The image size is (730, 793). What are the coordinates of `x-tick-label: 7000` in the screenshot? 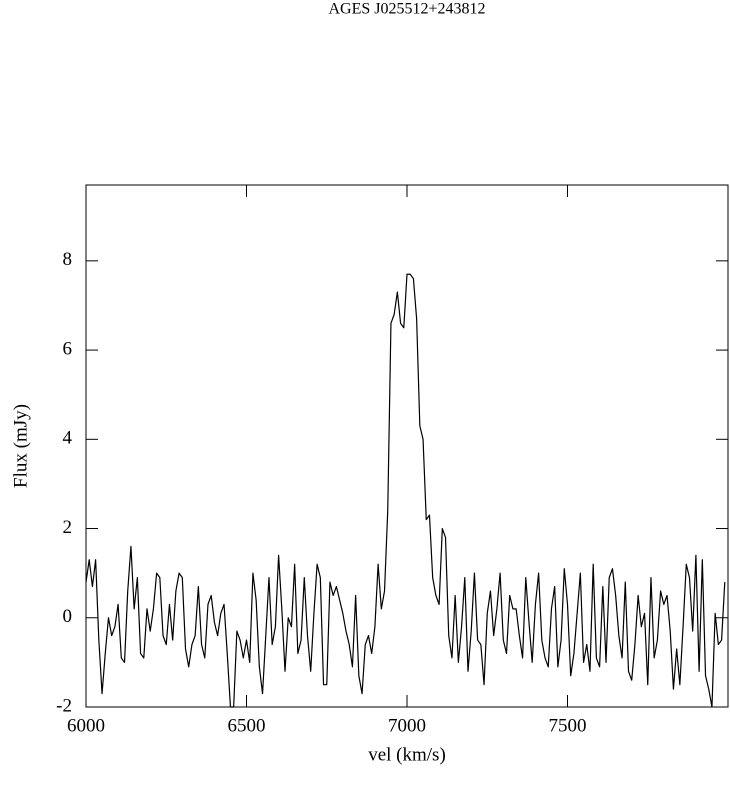 It's located at (407, 725).